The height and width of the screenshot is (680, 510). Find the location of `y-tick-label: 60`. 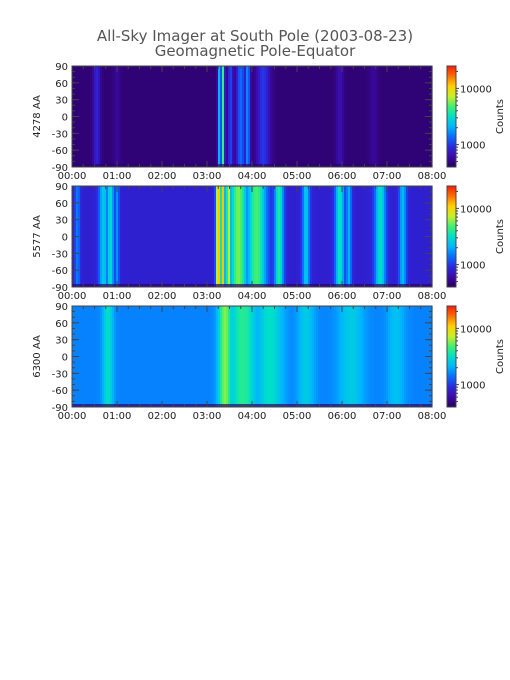

y-tick-label: 60 is located at coordinates (61, 324).